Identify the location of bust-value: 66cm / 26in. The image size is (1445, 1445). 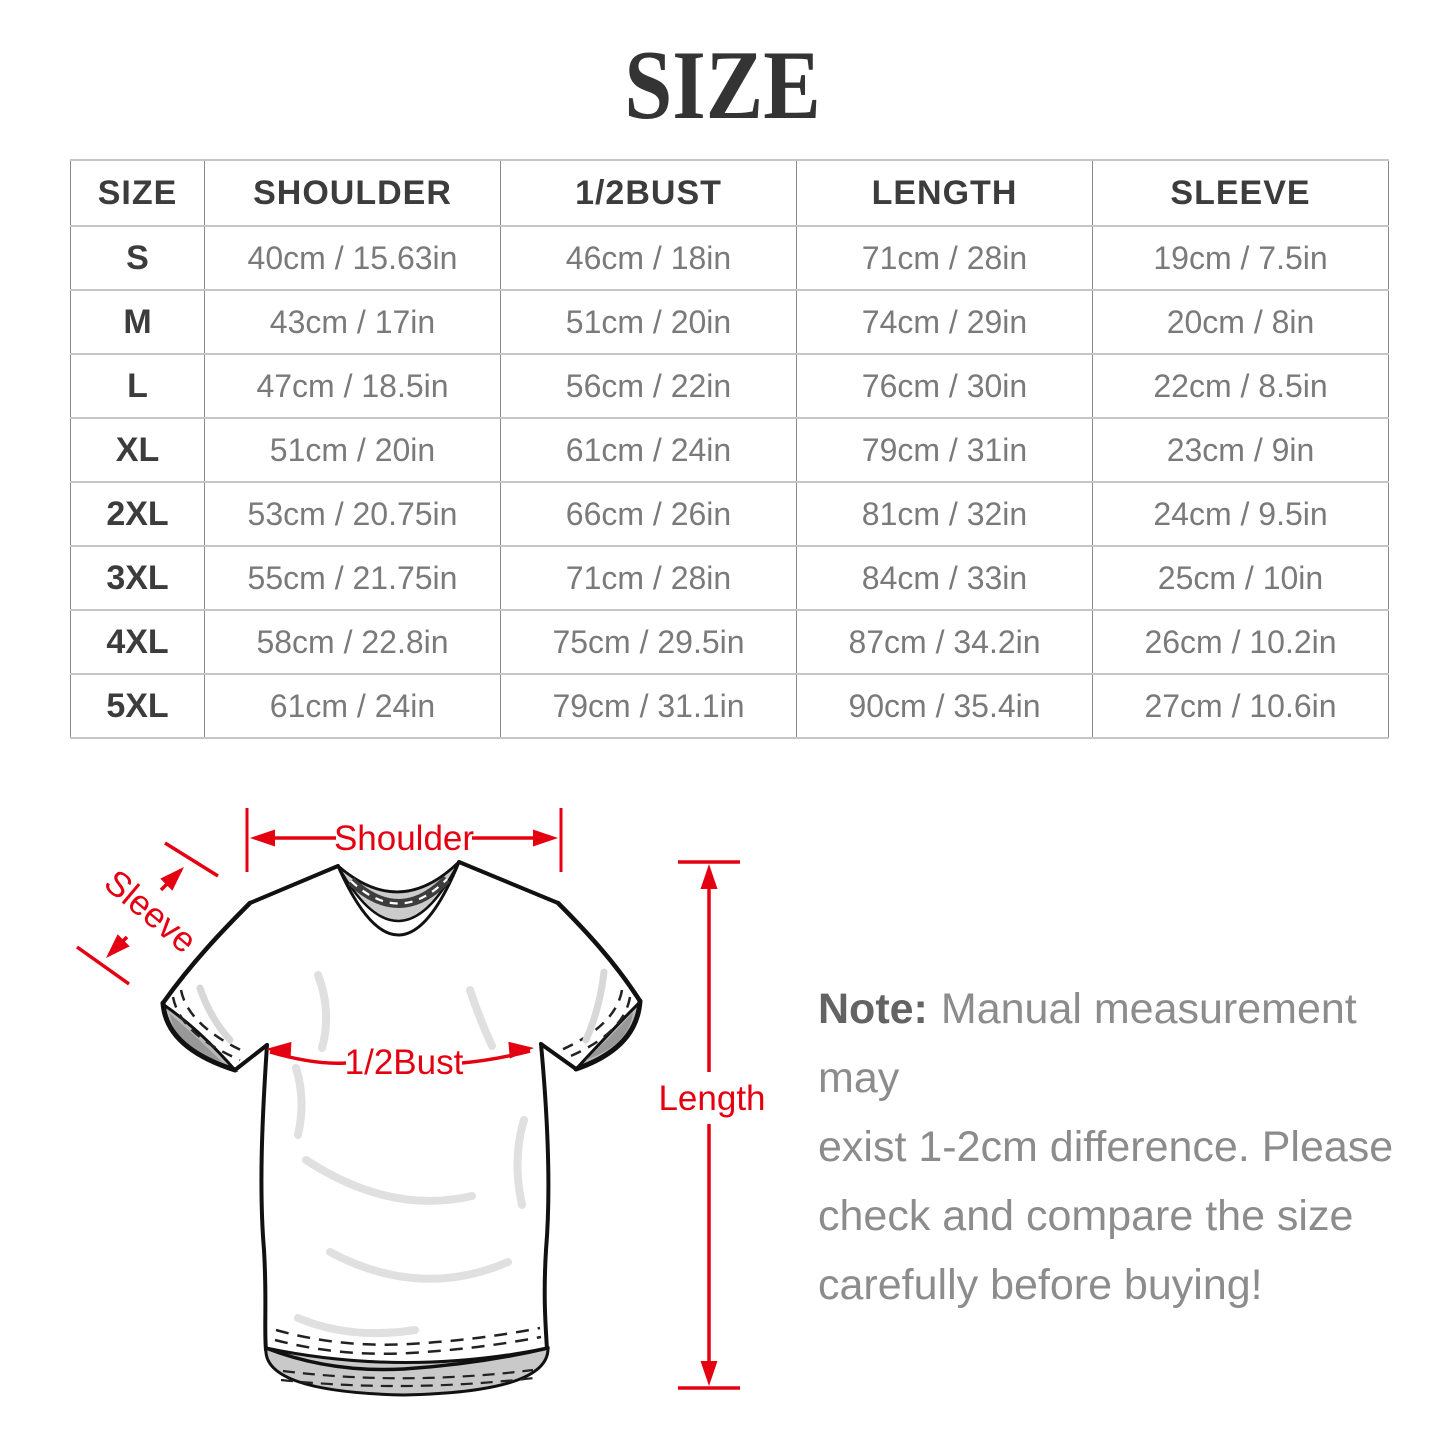
(648, 514).